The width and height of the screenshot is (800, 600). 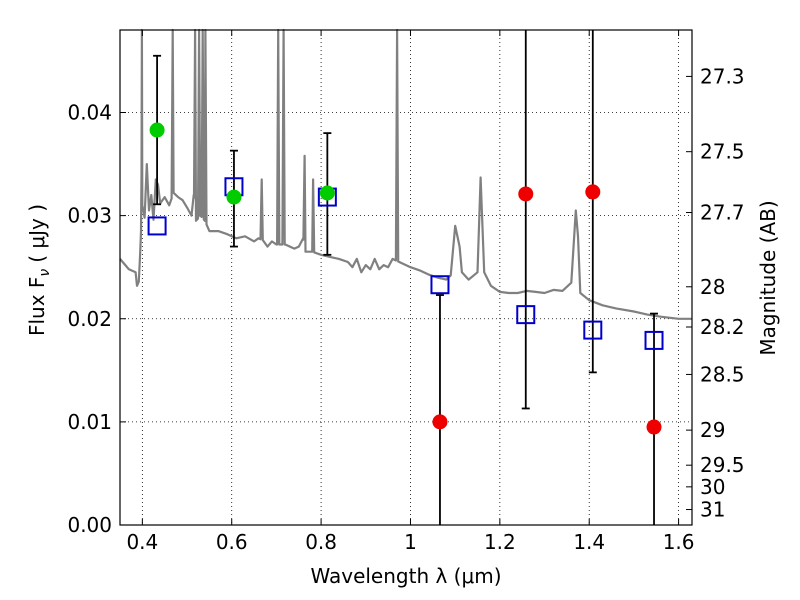 What do you see at coordinates (768, 277) in the screenshot?
I see `y2-axis-label: Magnitude (AB)` at bounding box center [768, 277].